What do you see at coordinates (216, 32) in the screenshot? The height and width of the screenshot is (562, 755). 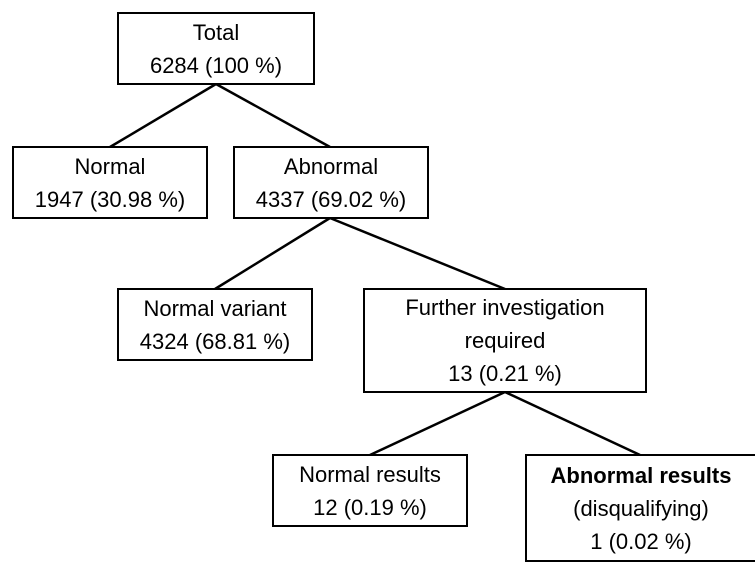 I see `node-total-label: Total` at bounding box center [216, 32].